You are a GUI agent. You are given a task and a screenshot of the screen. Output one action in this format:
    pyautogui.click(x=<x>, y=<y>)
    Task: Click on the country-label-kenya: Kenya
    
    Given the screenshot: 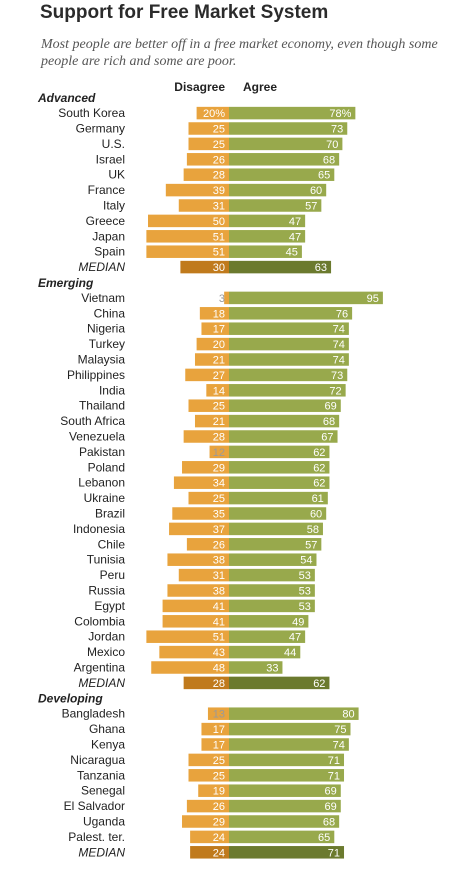 What is the action you would take?
    pyautogui.click(x=108, y=745)
    